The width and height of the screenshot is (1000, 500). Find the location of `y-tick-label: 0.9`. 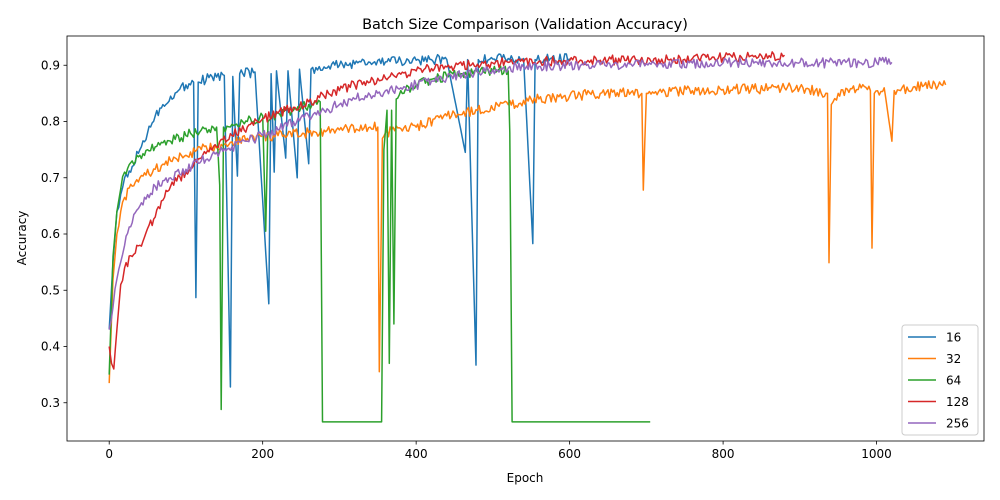

y-tick-label: 0.9 is located at coordinates (50, 65).